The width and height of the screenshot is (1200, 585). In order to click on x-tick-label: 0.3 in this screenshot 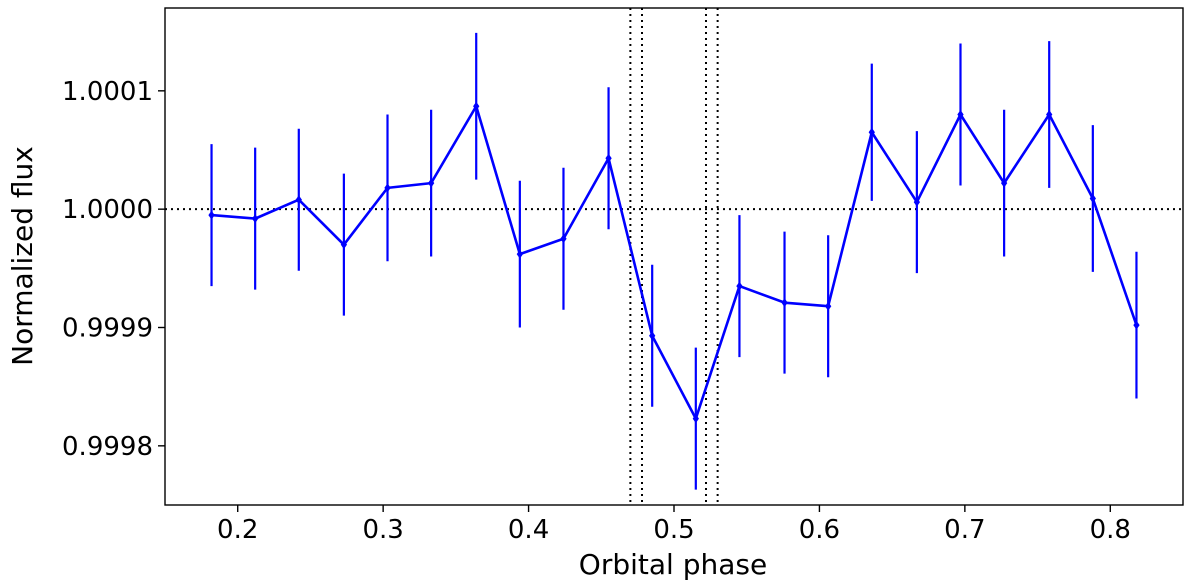, I will do `click(382, 530)`.